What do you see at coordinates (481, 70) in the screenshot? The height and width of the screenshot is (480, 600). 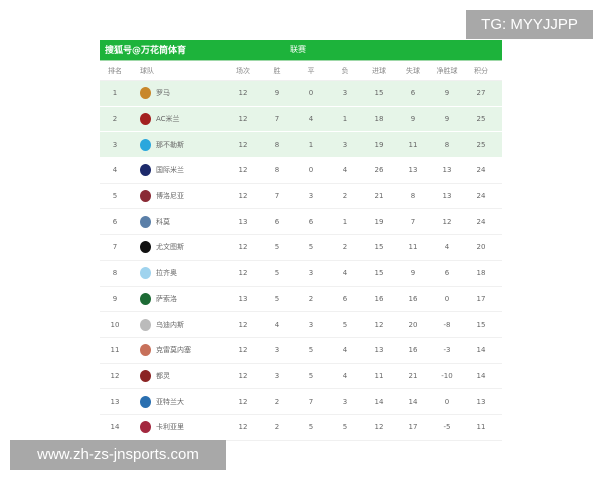 I see `col-points: 积分` at bounding box center [481, 70].